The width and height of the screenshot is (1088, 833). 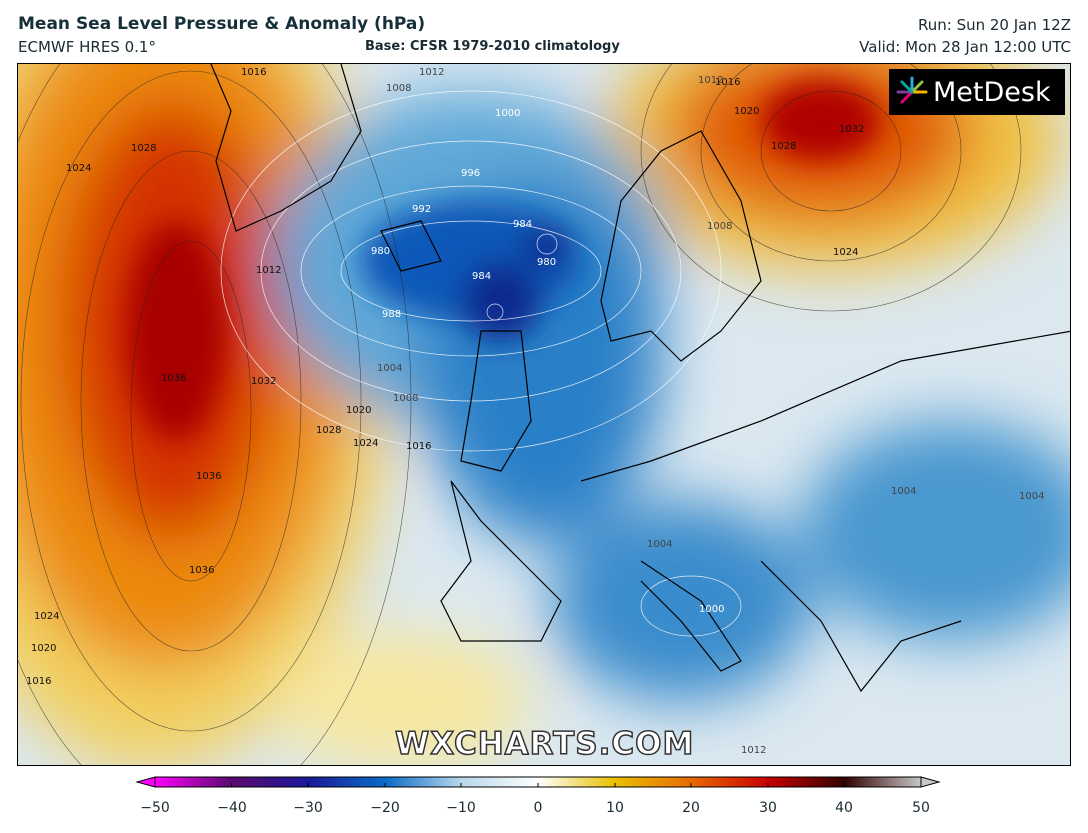 What do you see at coordinates (930, 782) in the screenshot?
I see `colorbar-max-arrow` at bounding box center [930, 782].